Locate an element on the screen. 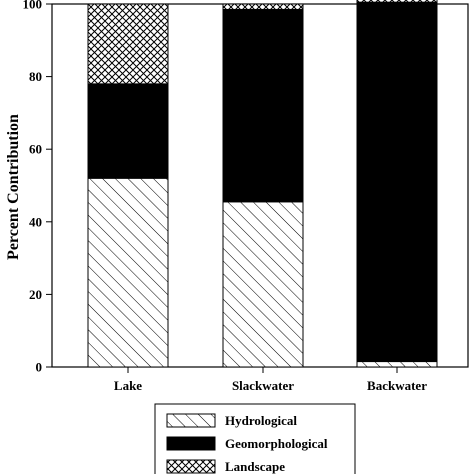 The height and width of the screenshot is (474, 474). legend: Hydrological Geomorphological Landscape is located at coordinates (255, 438).